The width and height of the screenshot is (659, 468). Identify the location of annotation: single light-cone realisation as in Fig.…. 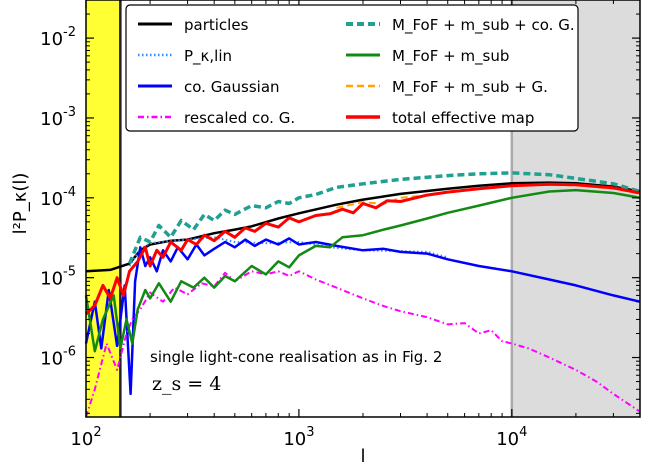
(296, 371).